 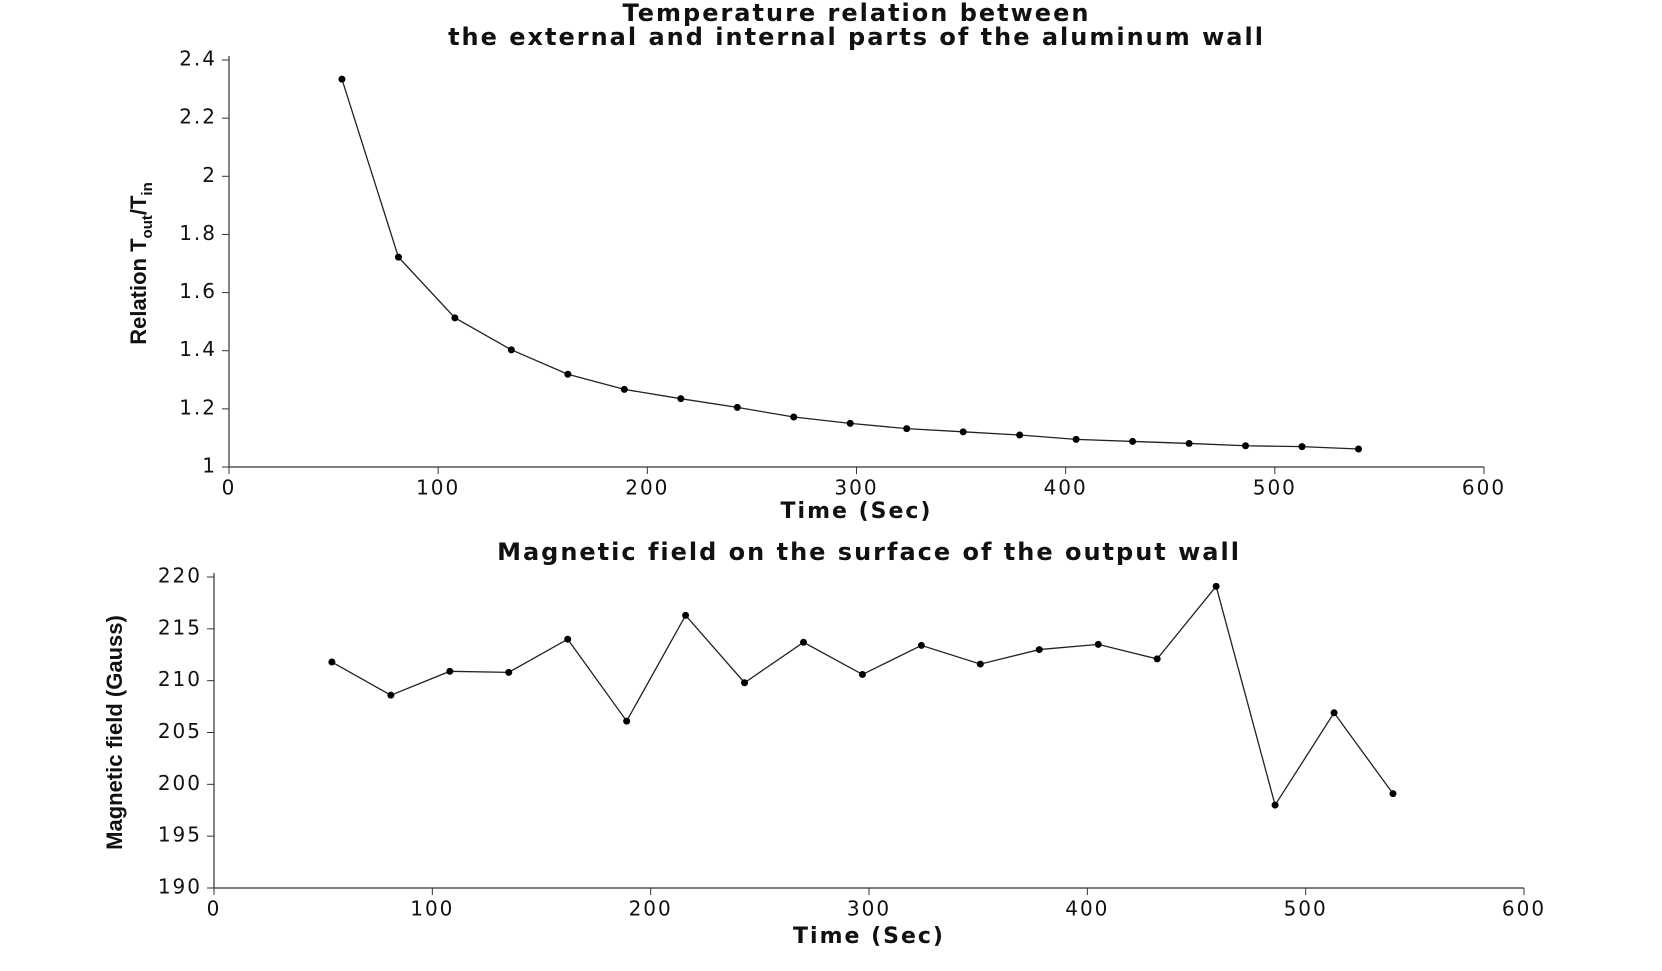 What do you see at coordinates (198, 117) in the screenshot?
I see `y-tick-label: 2.2` at bounding box center [198, 117].